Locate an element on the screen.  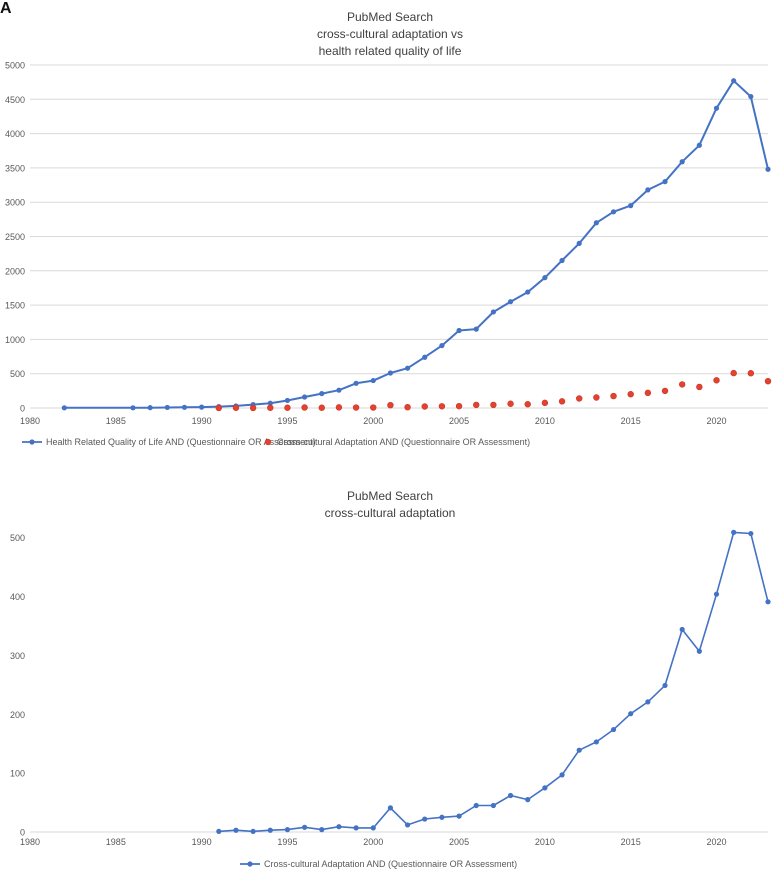
x-tick-label: 2015 is located at coordinates (631, 421).